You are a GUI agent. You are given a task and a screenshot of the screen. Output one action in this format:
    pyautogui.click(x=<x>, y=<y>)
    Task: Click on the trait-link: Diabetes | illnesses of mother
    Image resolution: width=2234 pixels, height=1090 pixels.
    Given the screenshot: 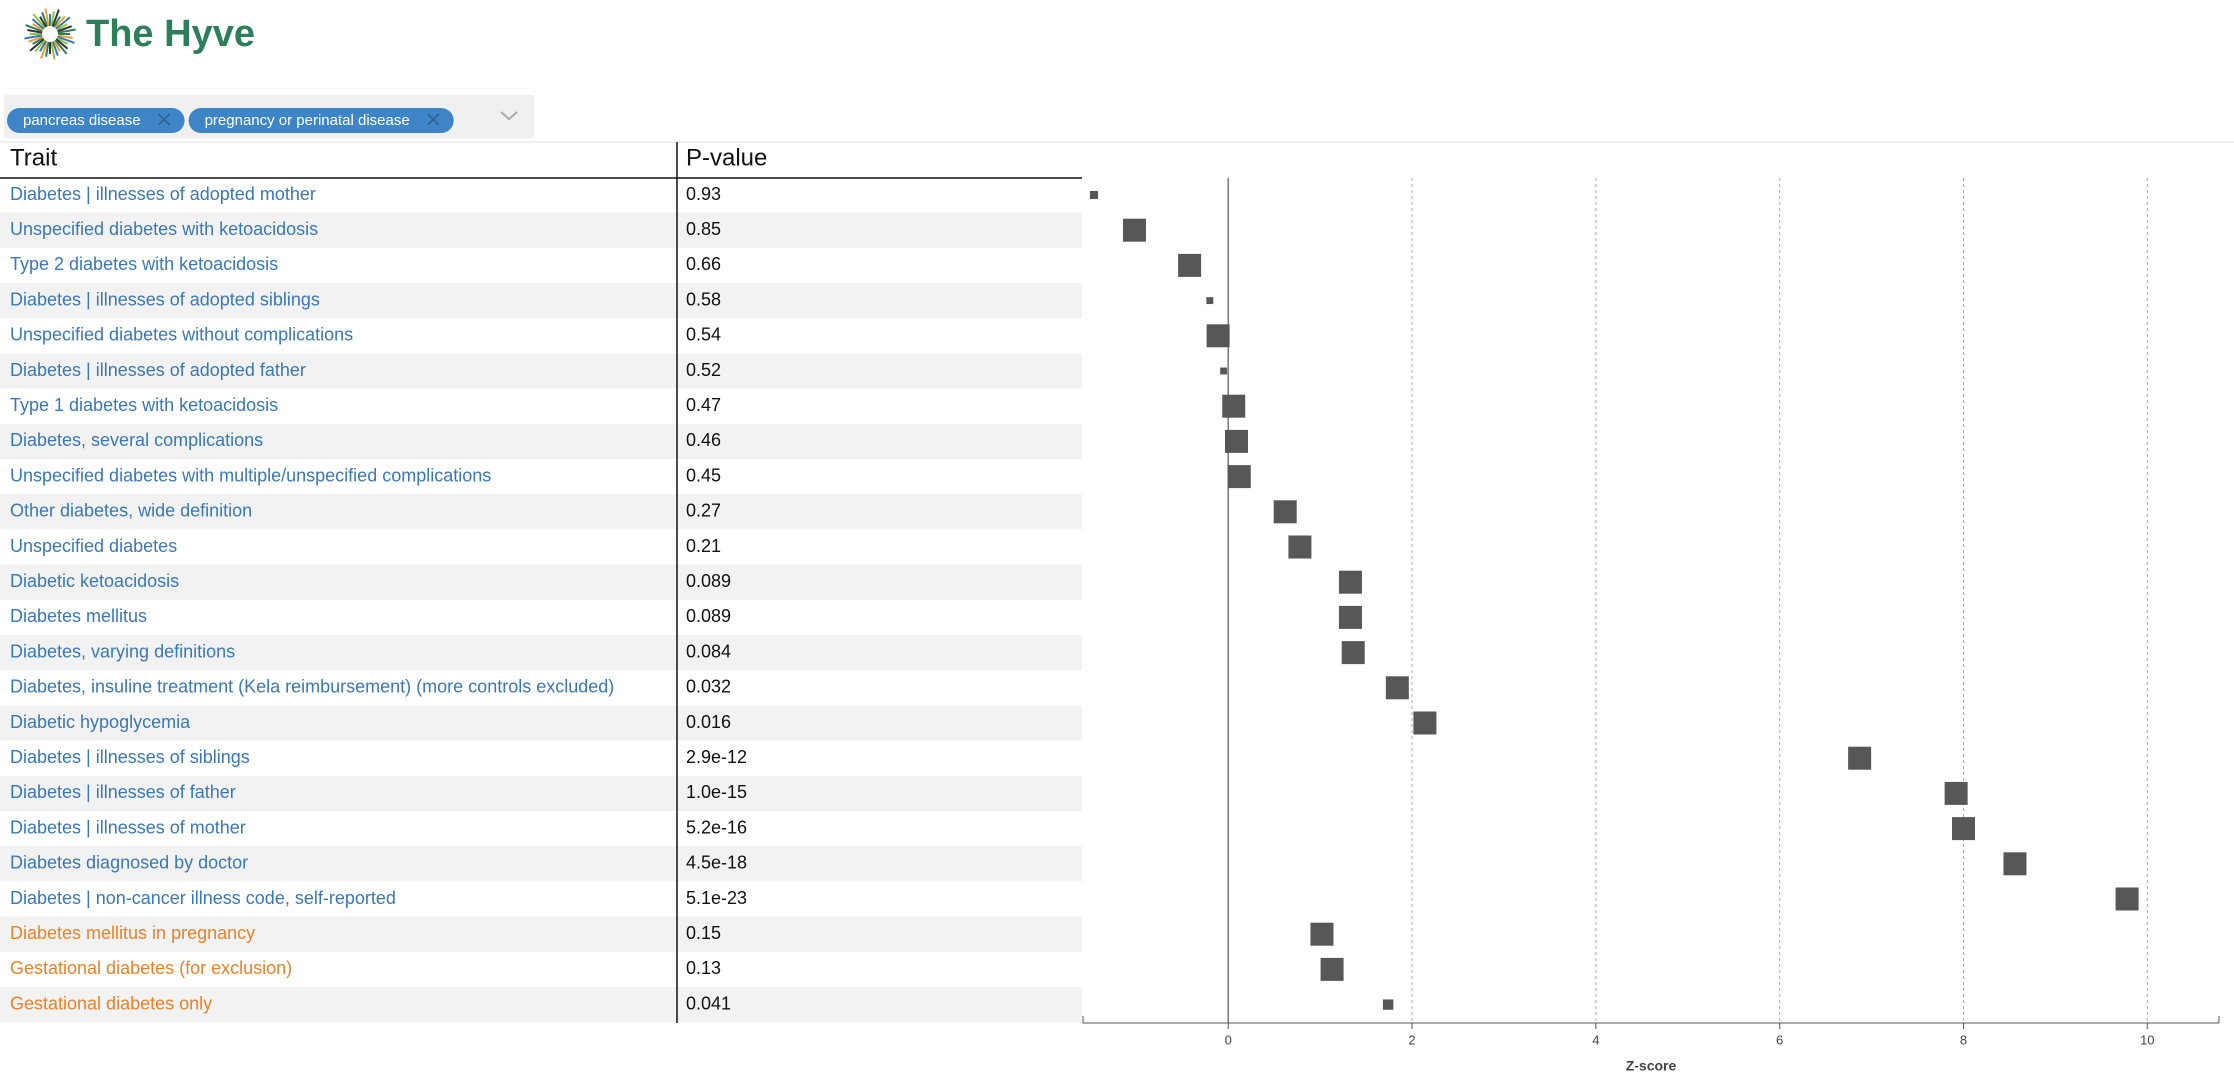 What is the action you would take?
    pyautogui.click(x=128, y=827)
    